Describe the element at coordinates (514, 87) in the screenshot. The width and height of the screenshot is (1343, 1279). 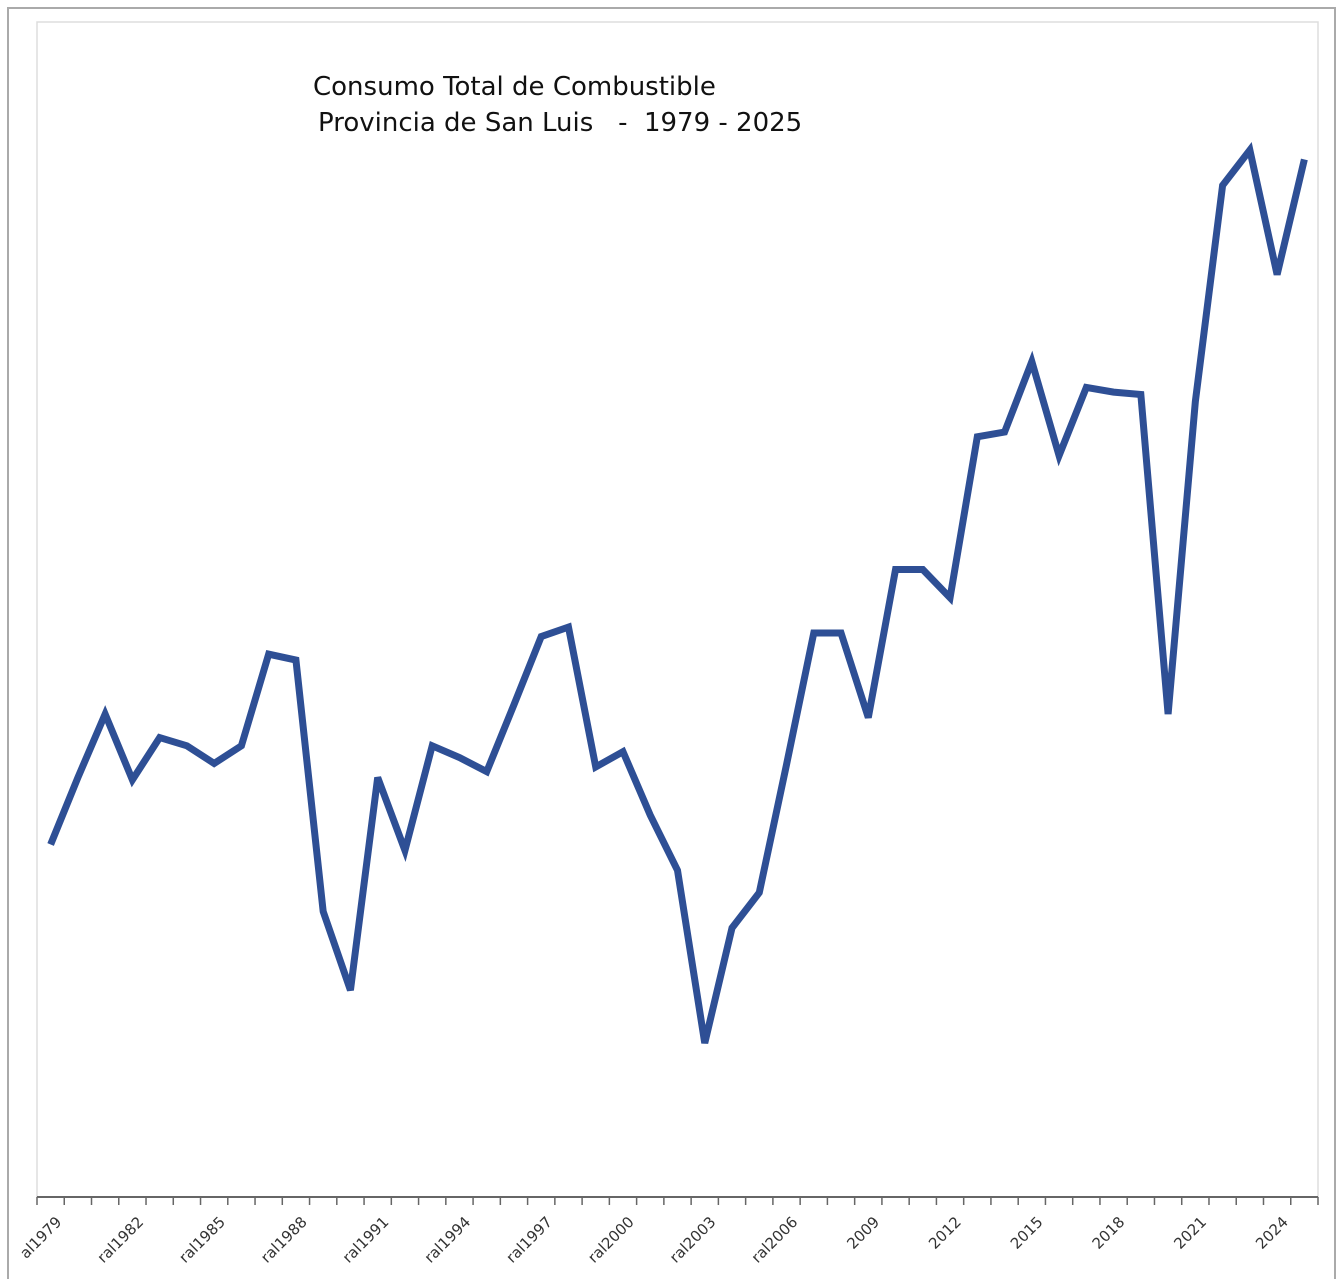
I see `chart-title: Consumo Total de Combustible` at that location.